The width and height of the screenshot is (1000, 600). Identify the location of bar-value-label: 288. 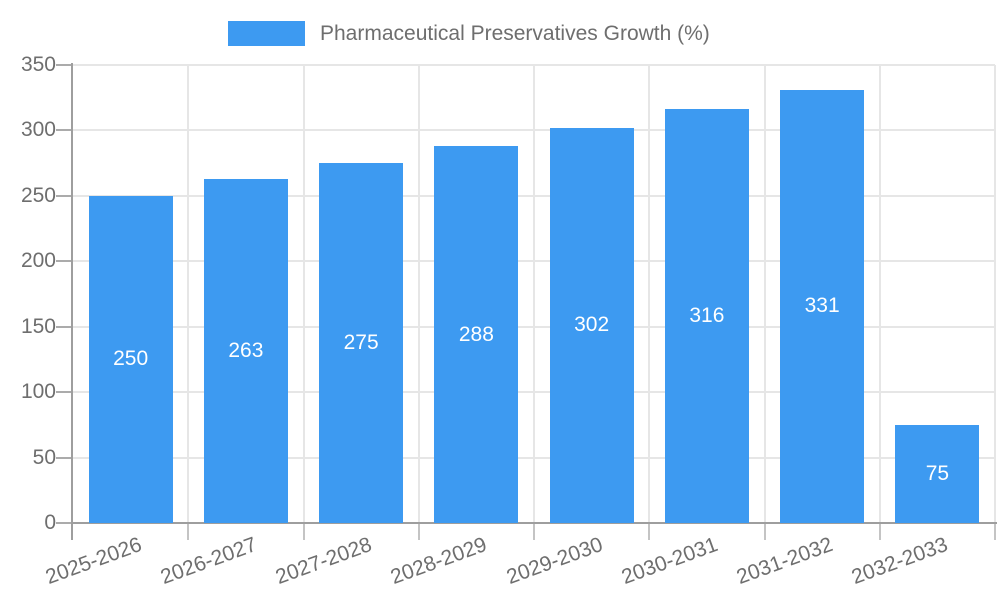
(476, 334).